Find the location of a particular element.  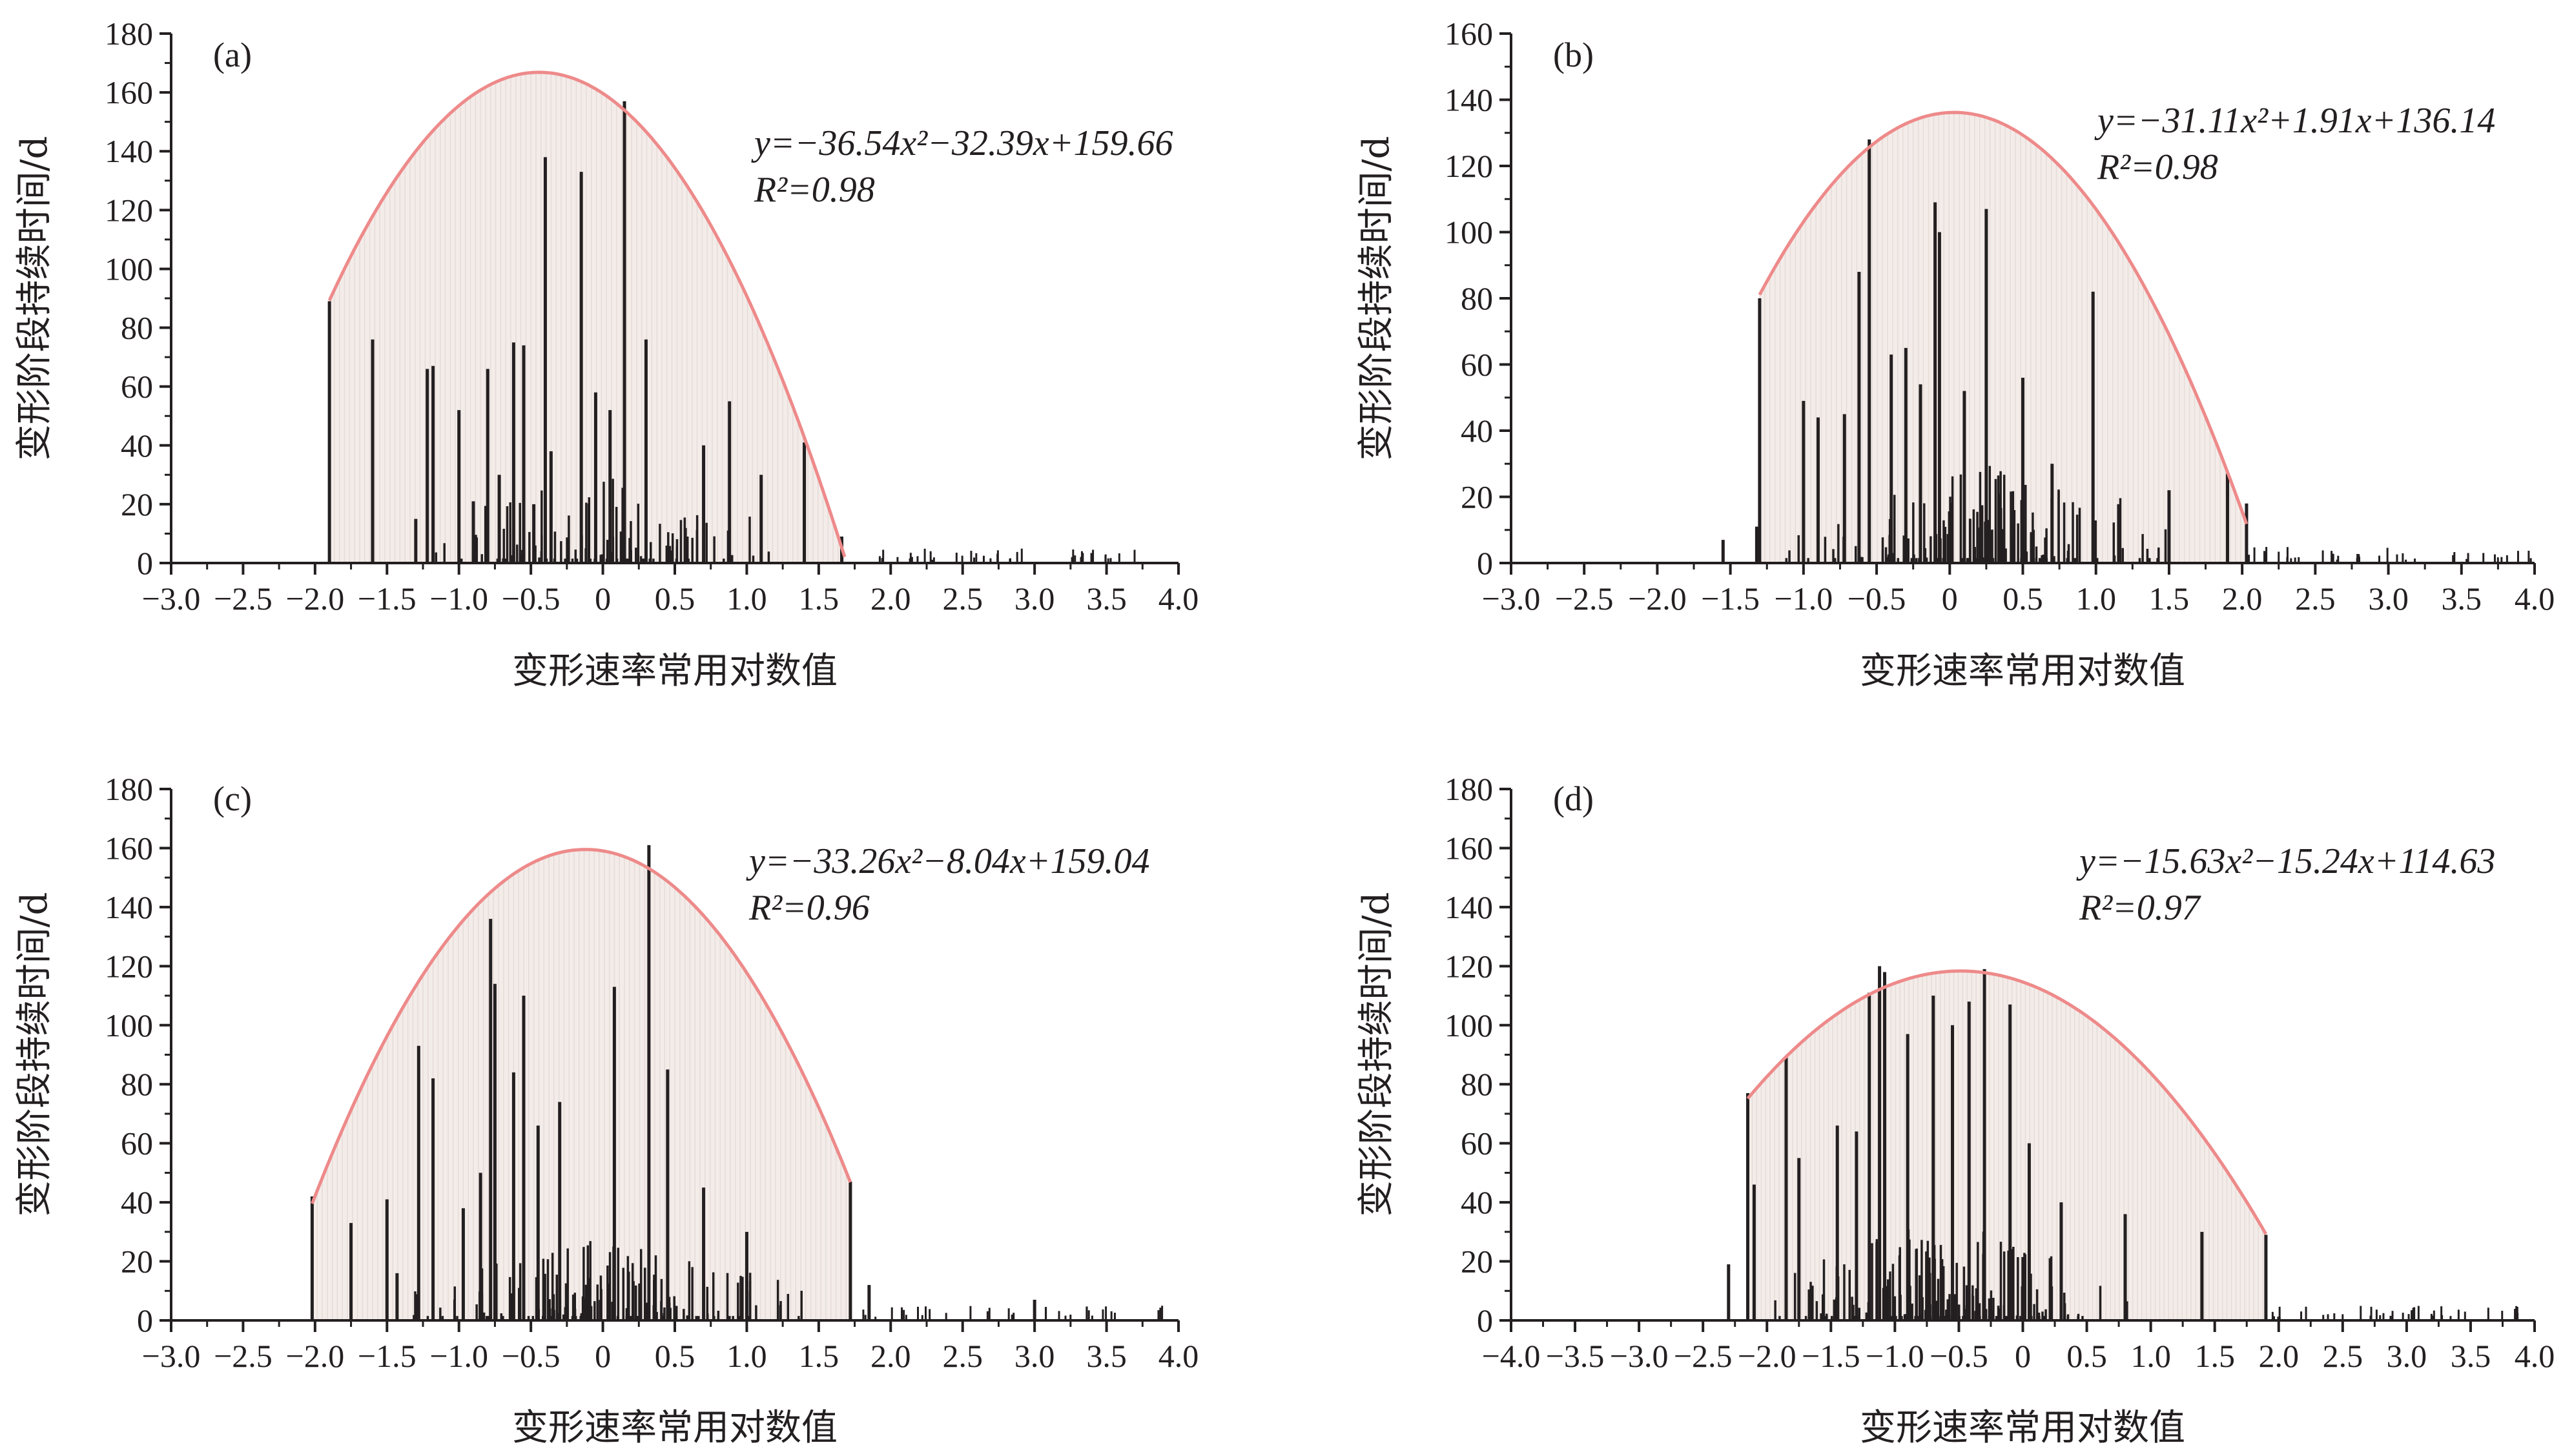

fit-equation: y=−31.11x²+1.91x+136.14 is located at coordinates (2294, 121).